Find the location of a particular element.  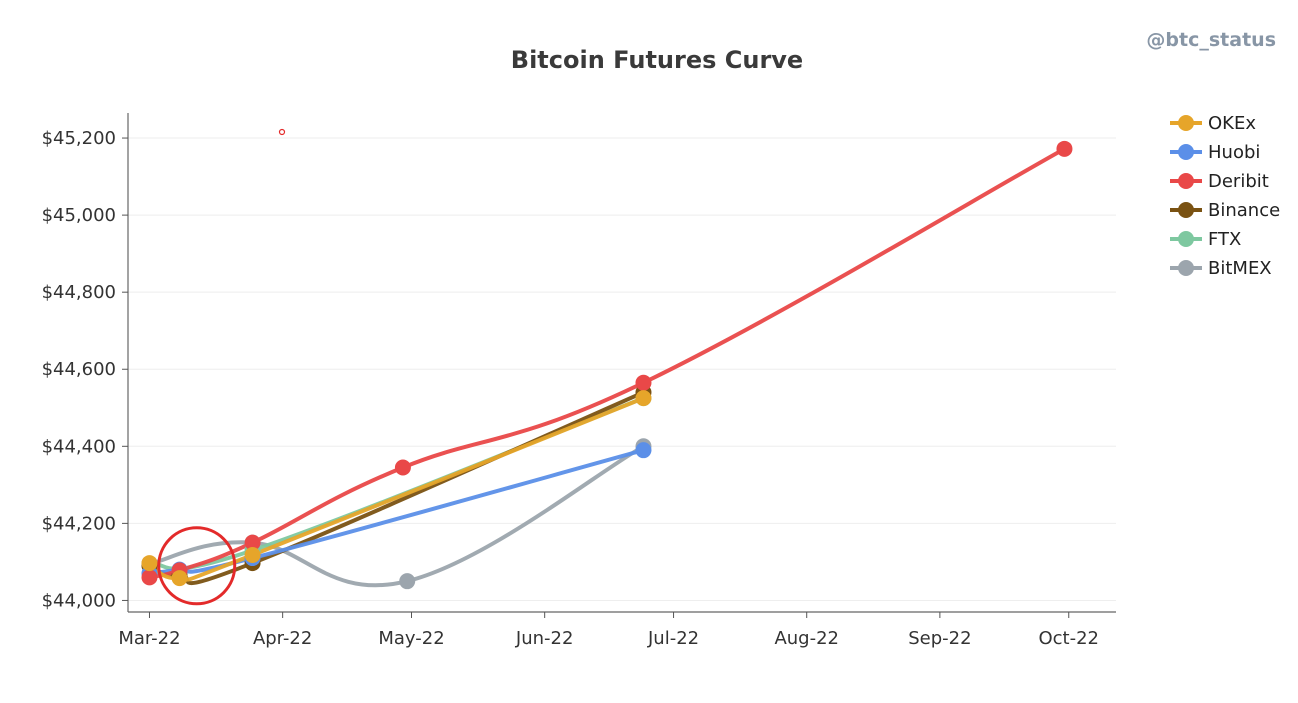

y-tick-label: $44,200 is located at coordinates (79, 523).